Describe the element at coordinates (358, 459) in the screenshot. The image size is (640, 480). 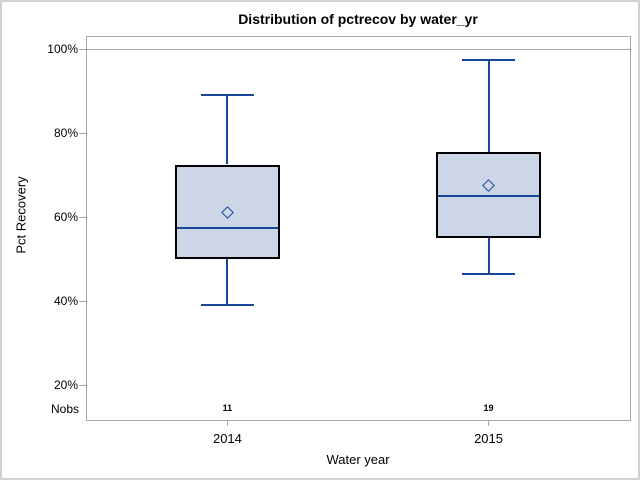
I see `x-axis-label: Water year` at that location.